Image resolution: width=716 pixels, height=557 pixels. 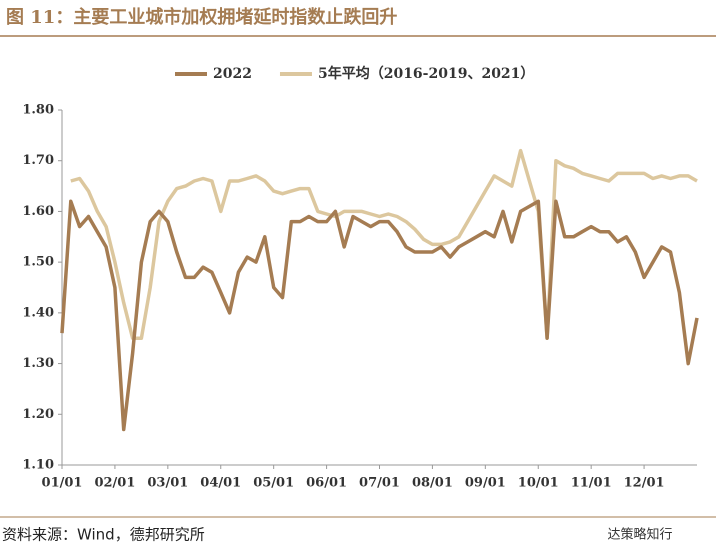 I want to click on source: 资料来源：Wind，德邦研究所, so click(x=103, y=535).